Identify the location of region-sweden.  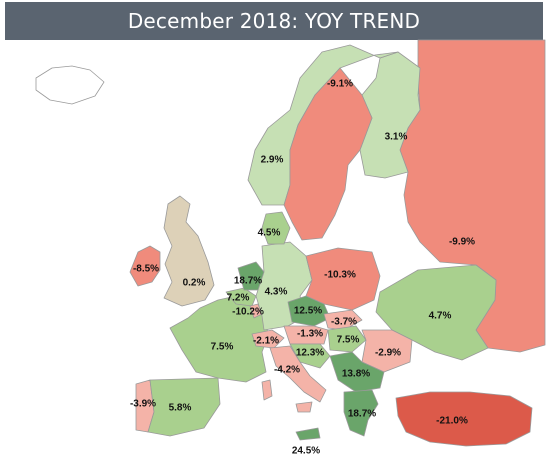
(328, 154).